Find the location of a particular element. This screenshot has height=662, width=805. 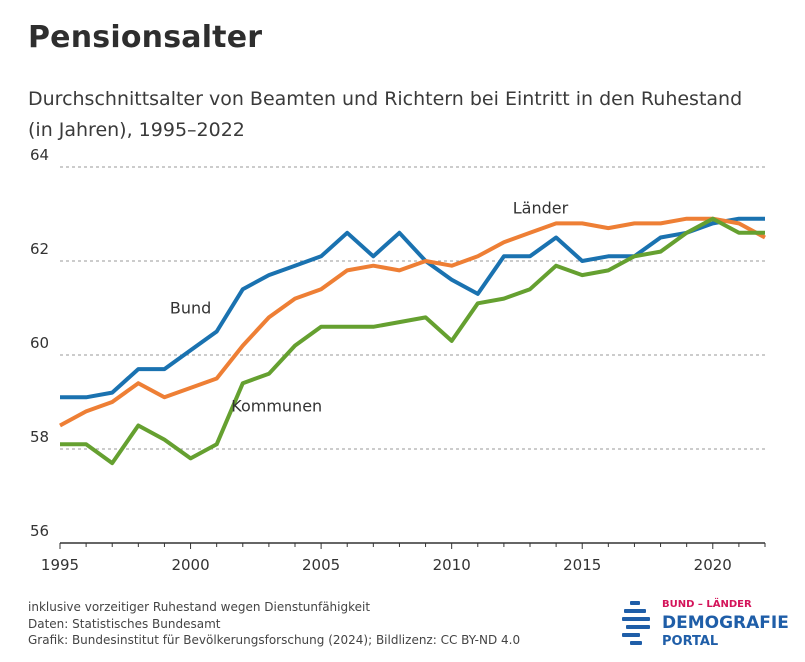

logo-bars-icon is located at coordinates (636, 623).